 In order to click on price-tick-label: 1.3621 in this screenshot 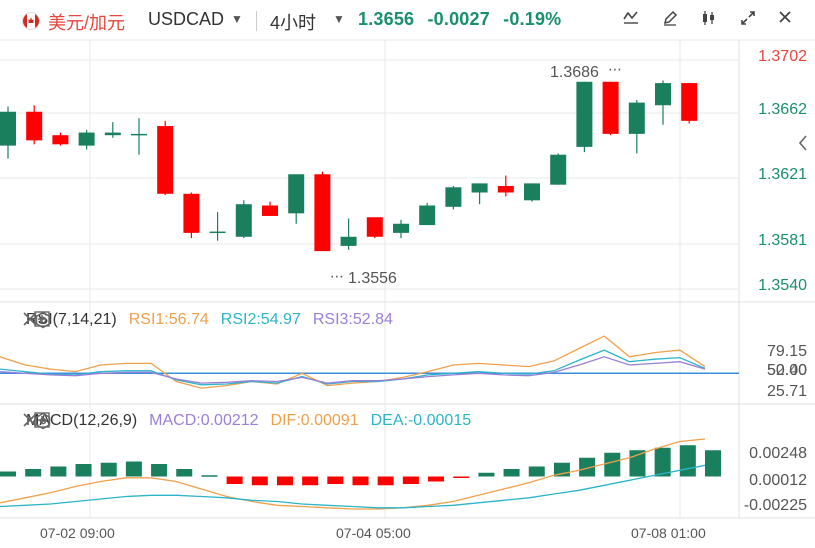, I will do `click(782, 174)`.